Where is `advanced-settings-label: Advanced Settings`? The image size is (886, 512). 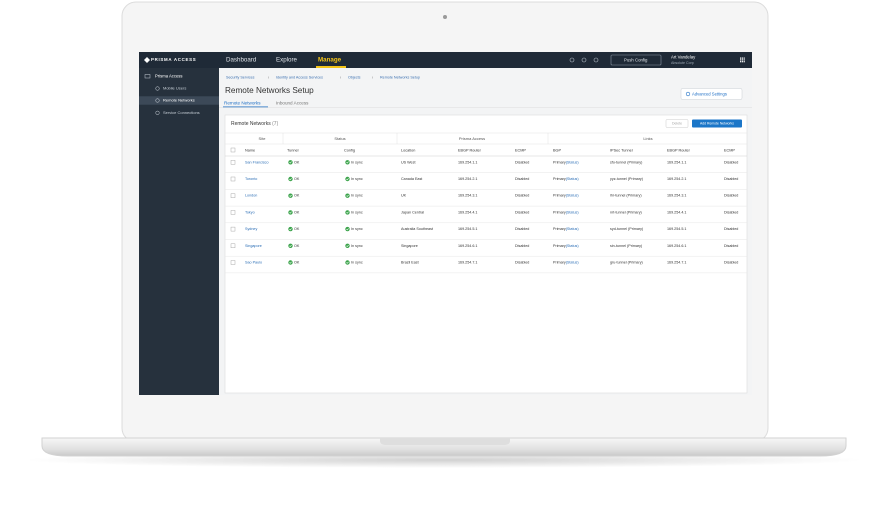
advanced-settings-label: Advanced Settings is located at coordinates (709, 93).